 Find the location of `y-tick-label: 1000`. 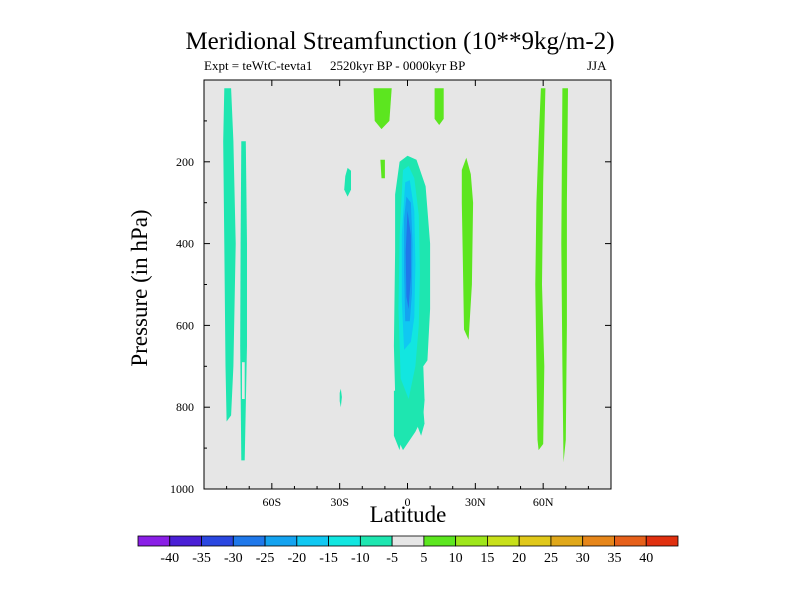

y-tick-label: 1000 is located at coordinates (182, 489).